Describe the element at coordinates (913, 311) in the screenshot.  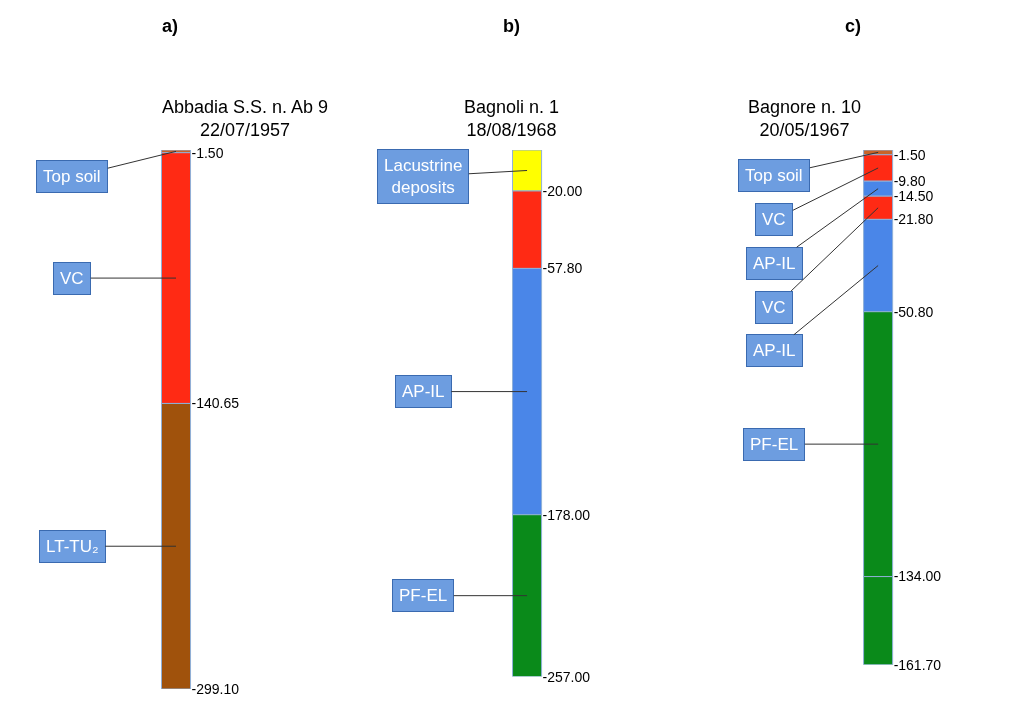
I see `y-tick-label: -50.80` at that location.